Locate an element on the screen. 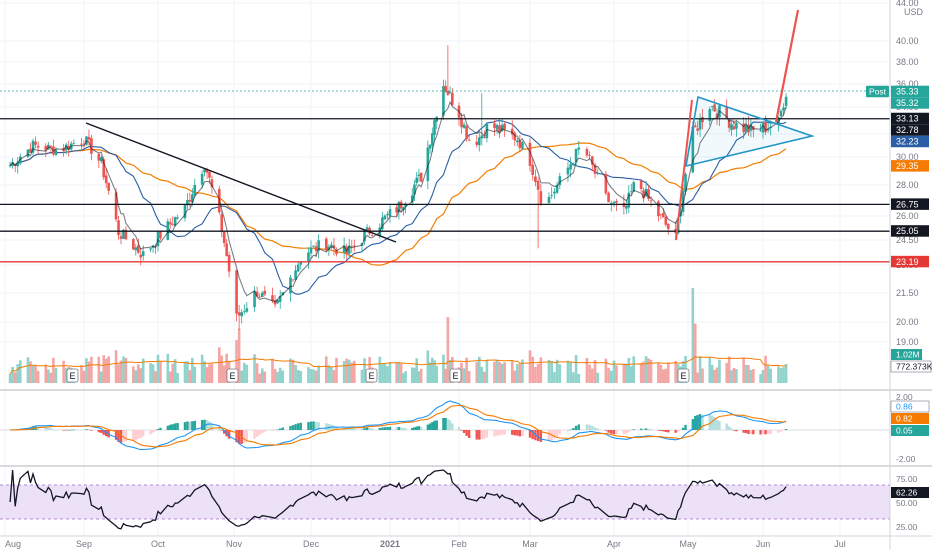 The image size is (932, 550). time-axis: Aug Sep Oct Nov Dec 2021 Feb Mar Apr May Jun Jul is located at coordinates (425, 544).